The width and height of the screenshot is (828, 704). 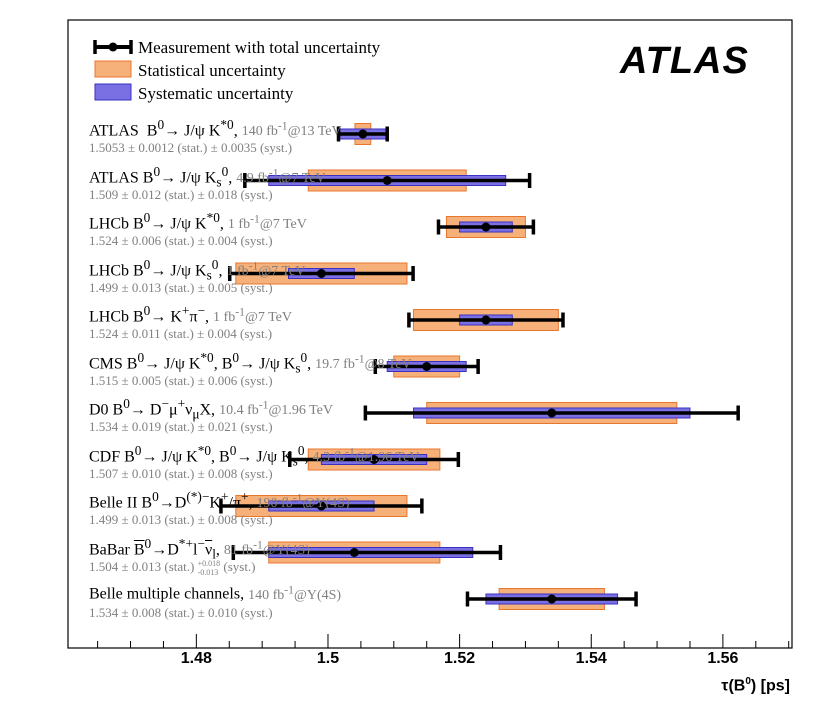 What do you see at coordinates (181, 612) in the screenshot?
I see `measurement-value-text: 1.534 ± 0.008 (stat.) ± 0.010 (syst.)` at bounding box center [181, 612].